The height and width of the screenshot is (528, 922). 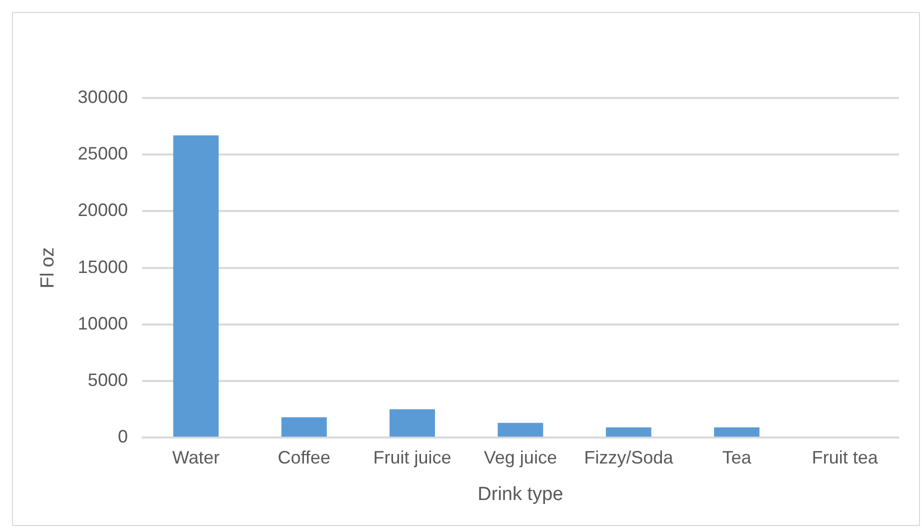 What do you see at coordinates (521, 494) in the screenshot?
I see `x-axis-title: Drink type` at bounding box center [521, 494].